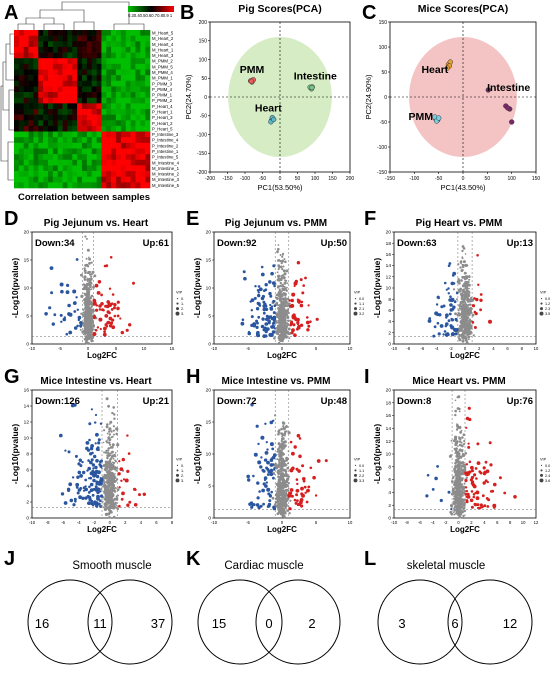 The height and width of the screenshot is (674, 550). I want to click on venn-circle-left, so click(70, 622).